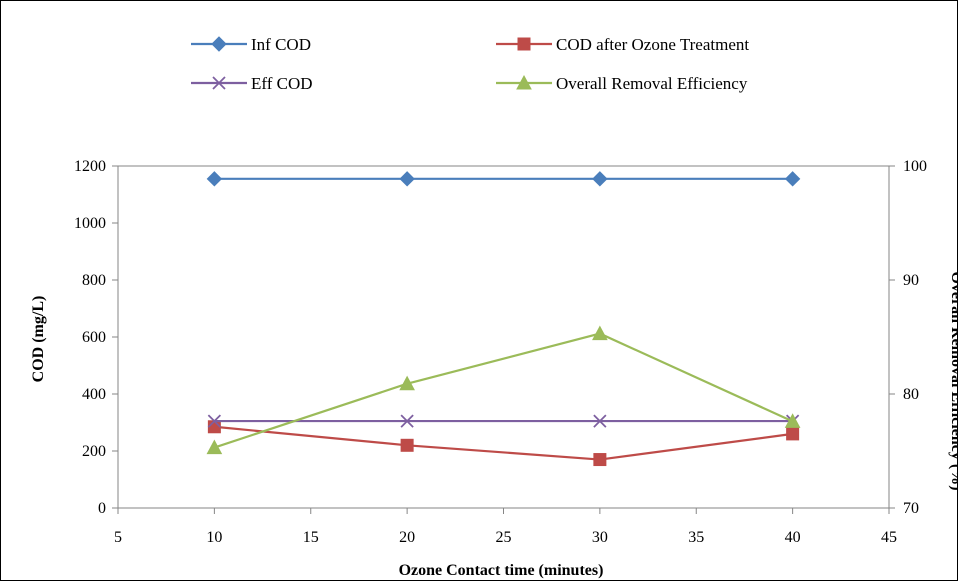 The width and height of the screenshot is (958, 587). What do you see at coordinates (501, 570) in the screenshot?
I see `x-axis-title: Ozone Contact time (minutes)` at bounding box center [501, 570].